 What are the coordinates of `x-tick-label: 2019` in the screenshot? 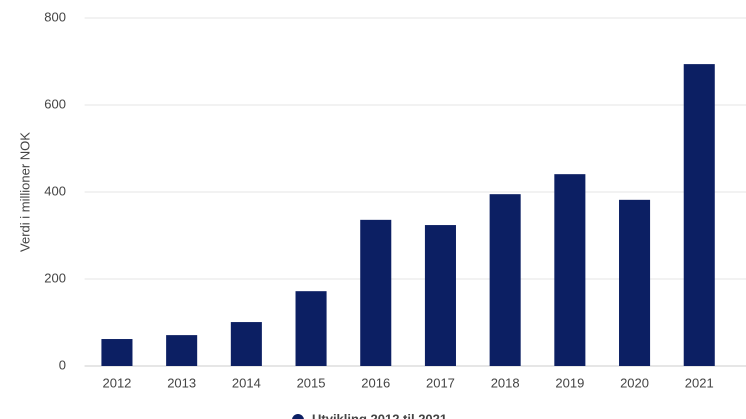 It's located at (569, 382).